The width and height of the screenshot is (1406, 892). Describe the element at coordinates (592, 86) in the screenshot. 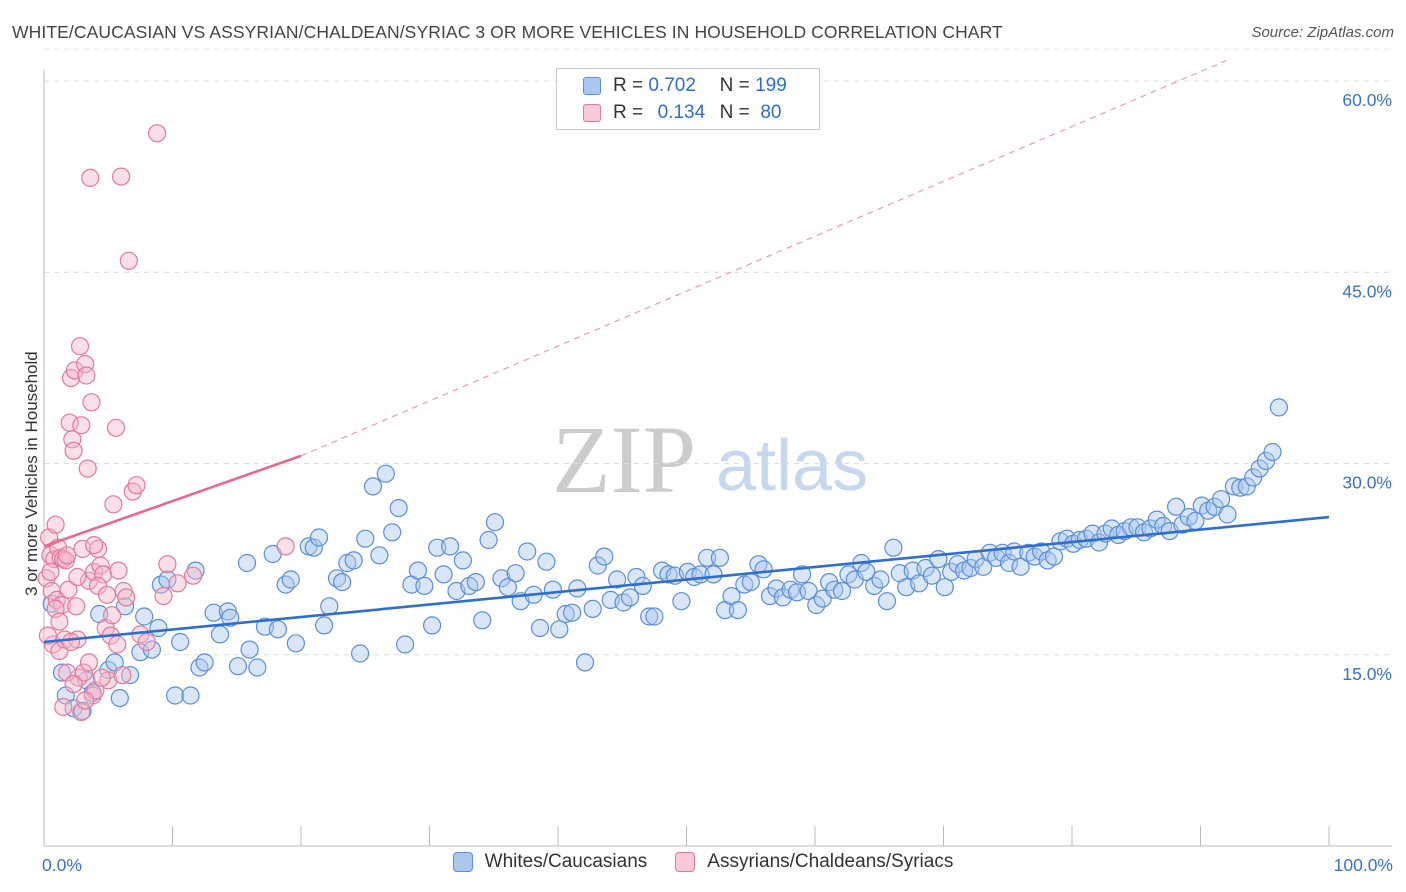

I see `whites-swatch` at that location.